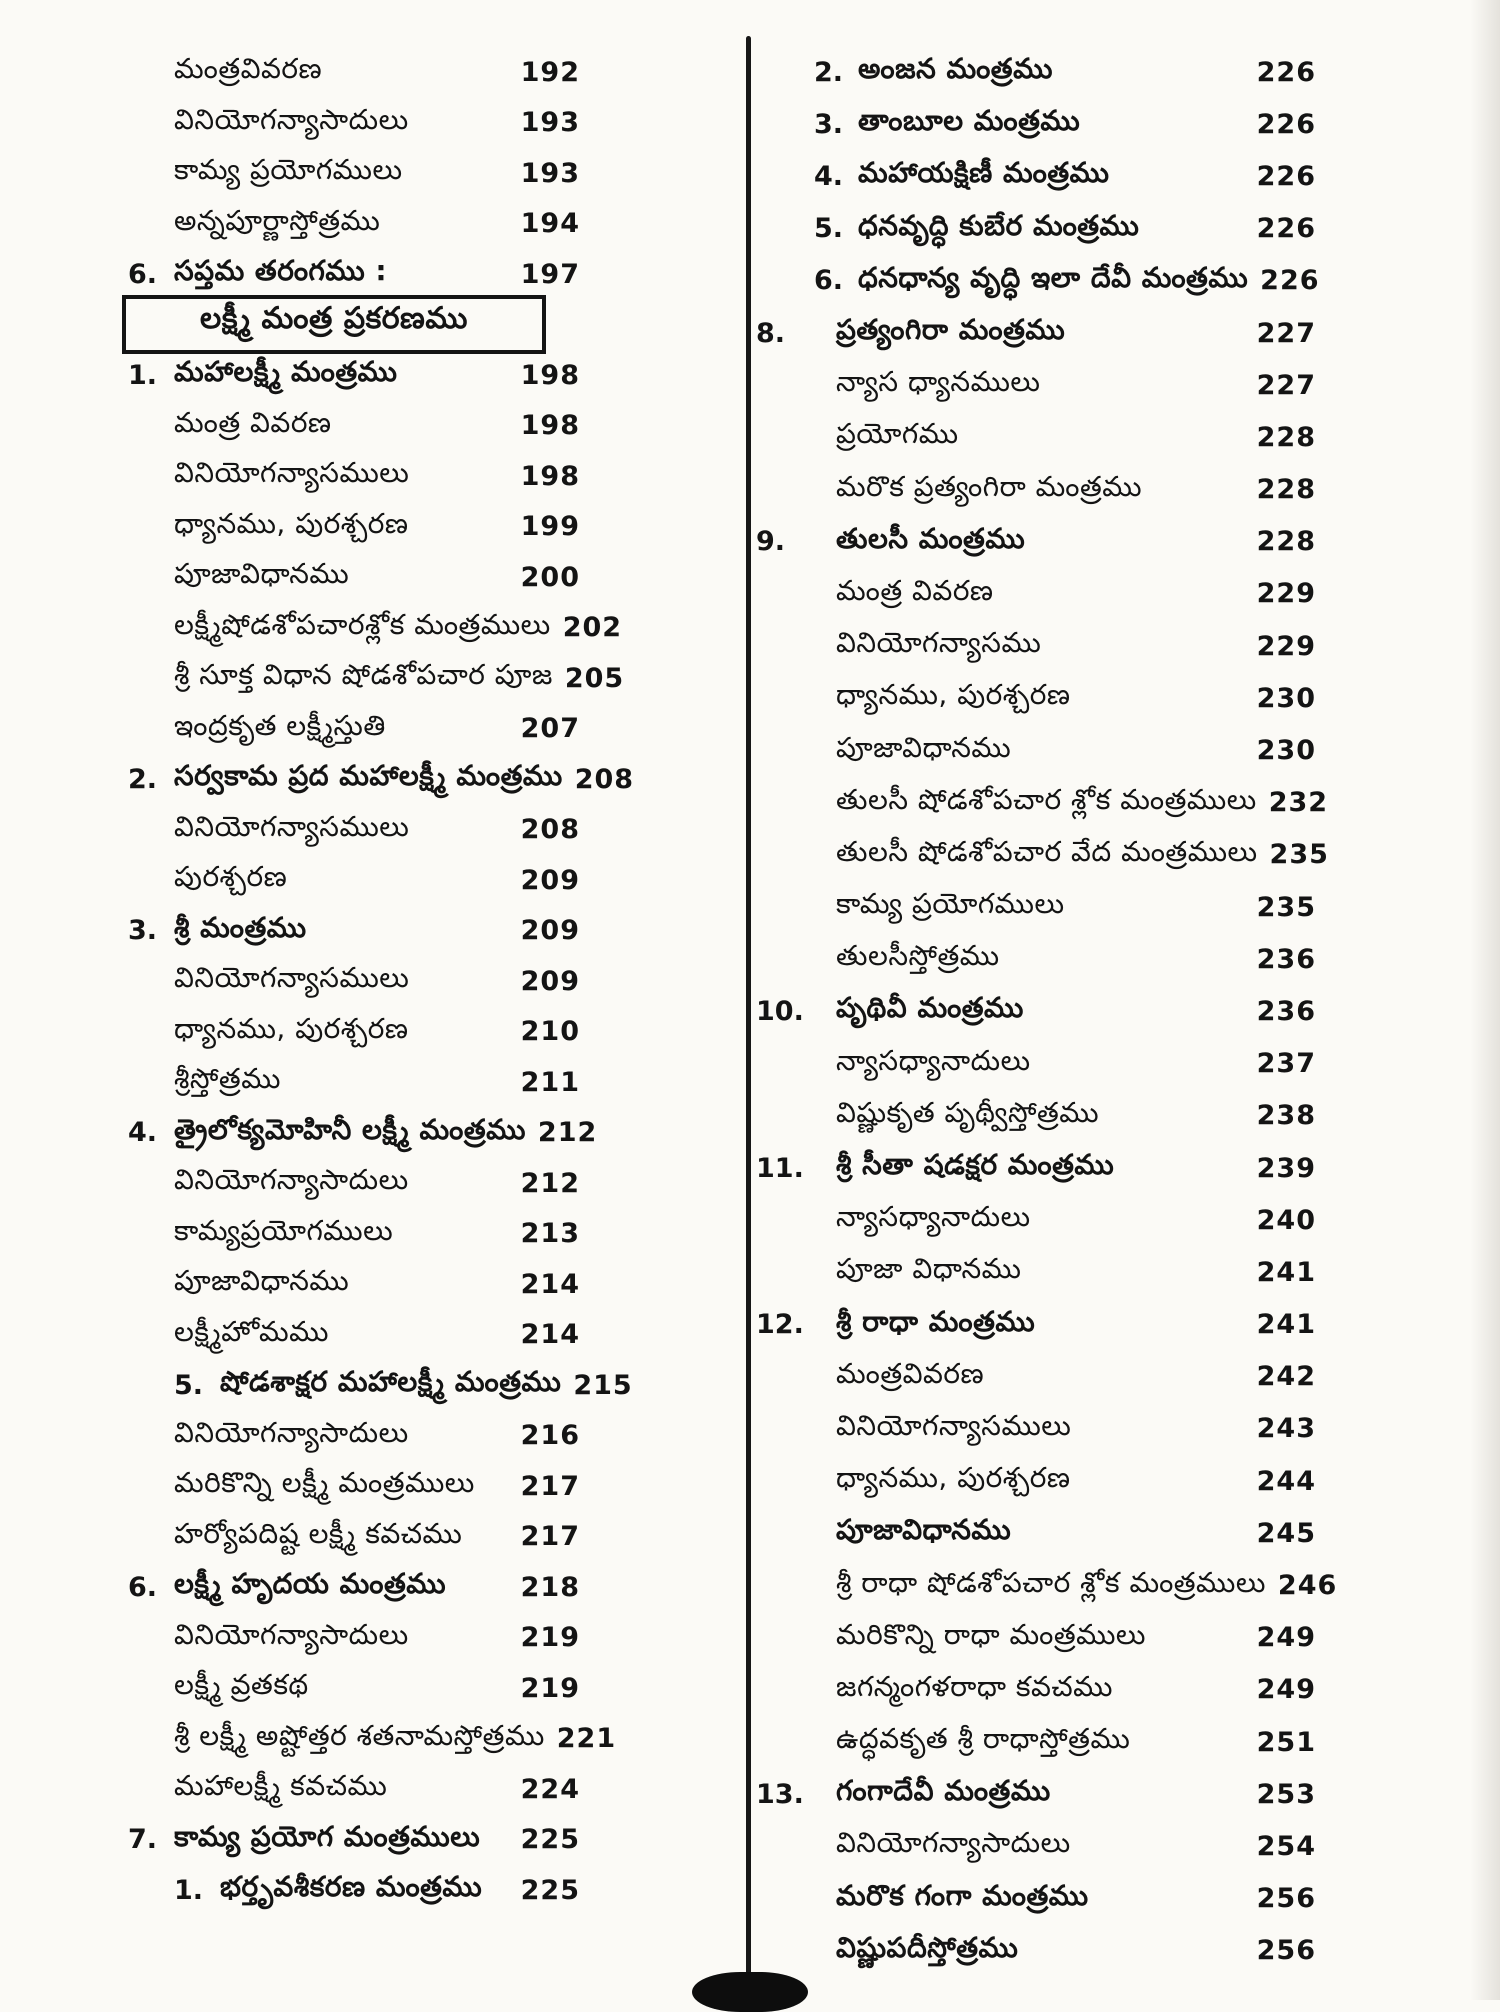 This screenshot has height=2012, width=1500. I want to click on toc-entry: న్యాసధ్యానాదులు 240, so click(1036, 1220).